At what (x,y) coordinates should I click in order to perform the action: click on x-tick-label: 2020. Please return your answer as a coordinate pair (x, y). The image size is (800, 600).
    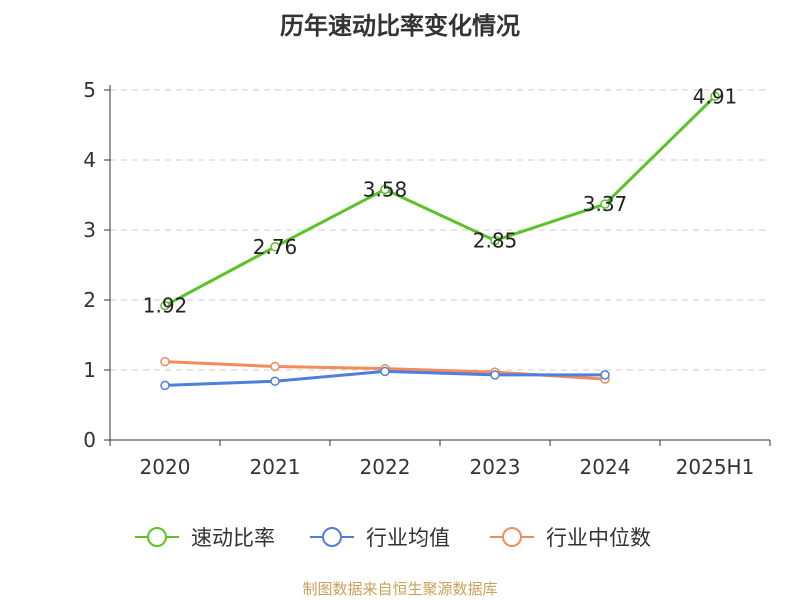
    Looking at the image, I should click on (165, 467).